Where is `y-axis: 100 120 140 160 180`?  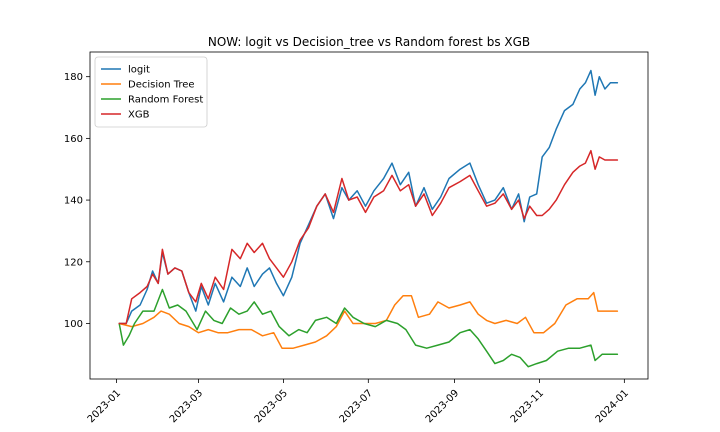
y-axis: 100 120 140 160 180 is located at coordinates (77, 201).